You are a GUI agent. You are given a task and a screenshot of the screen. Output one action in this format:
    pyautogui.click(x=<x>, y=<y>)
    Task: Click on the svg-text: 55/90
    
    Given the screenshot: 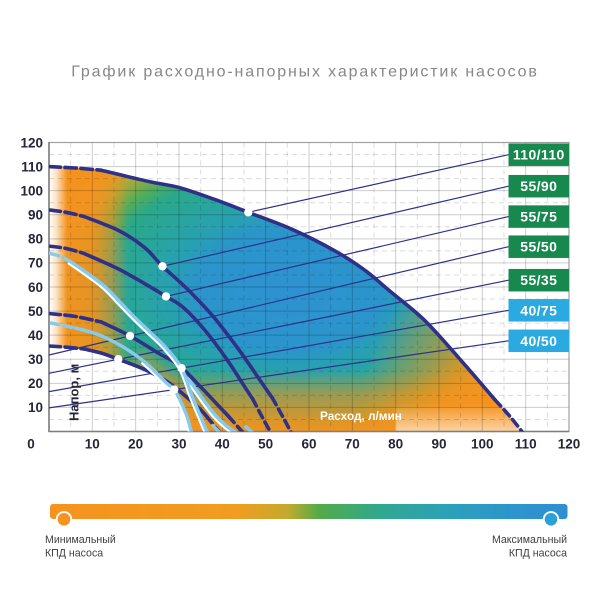 What is the action you would take?
    pyautogui.click(x=538, y=186)
    